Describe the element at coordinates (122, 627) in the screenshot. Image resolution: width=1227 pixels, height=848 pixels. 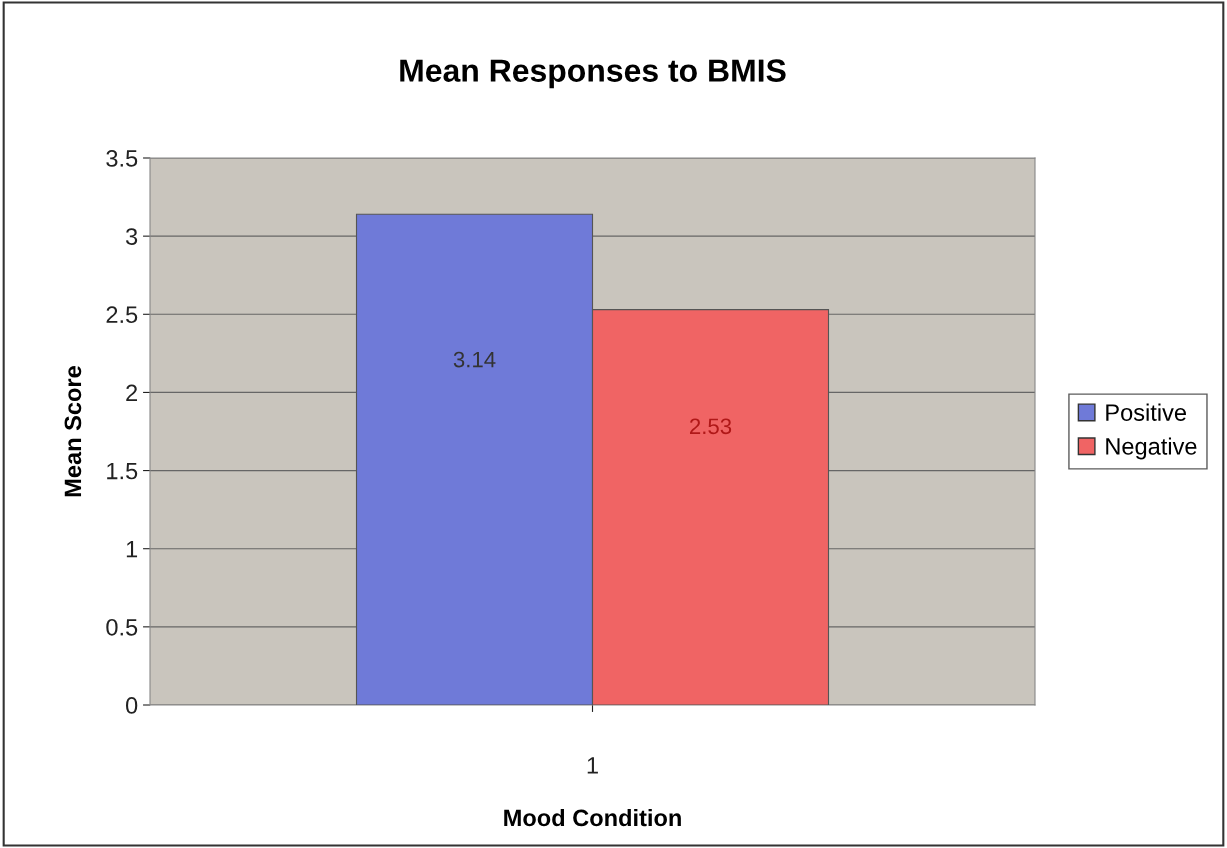
I see `y-tick-label: 0.5` at that location.